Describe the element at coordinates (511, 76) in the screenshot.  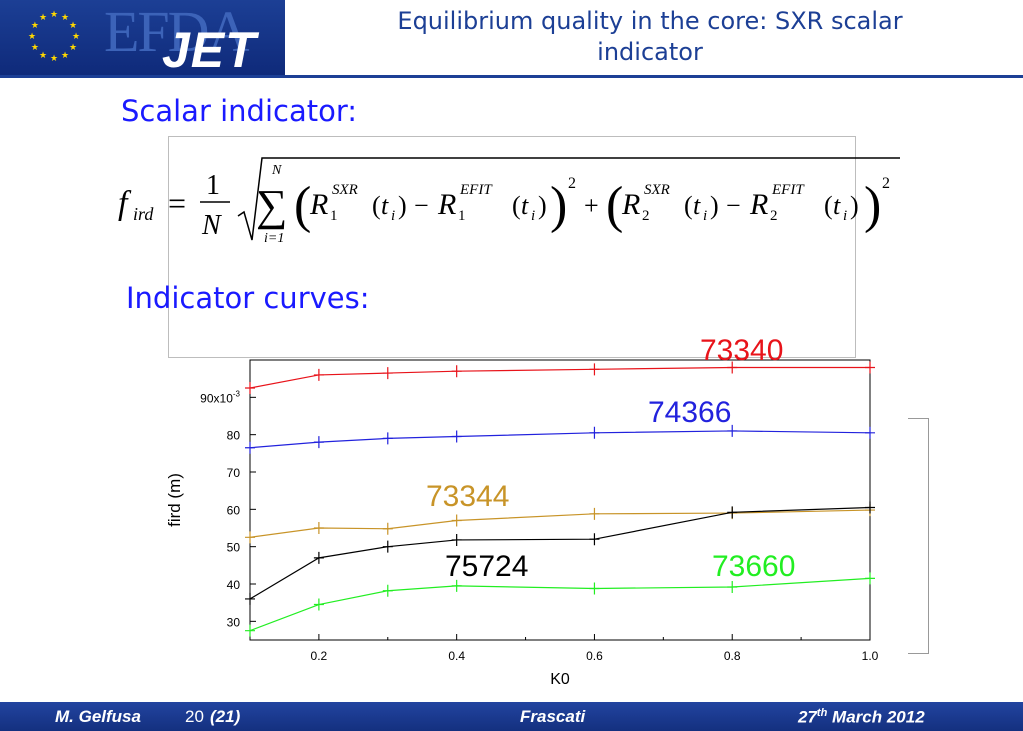
I see `header-divider` at that location.